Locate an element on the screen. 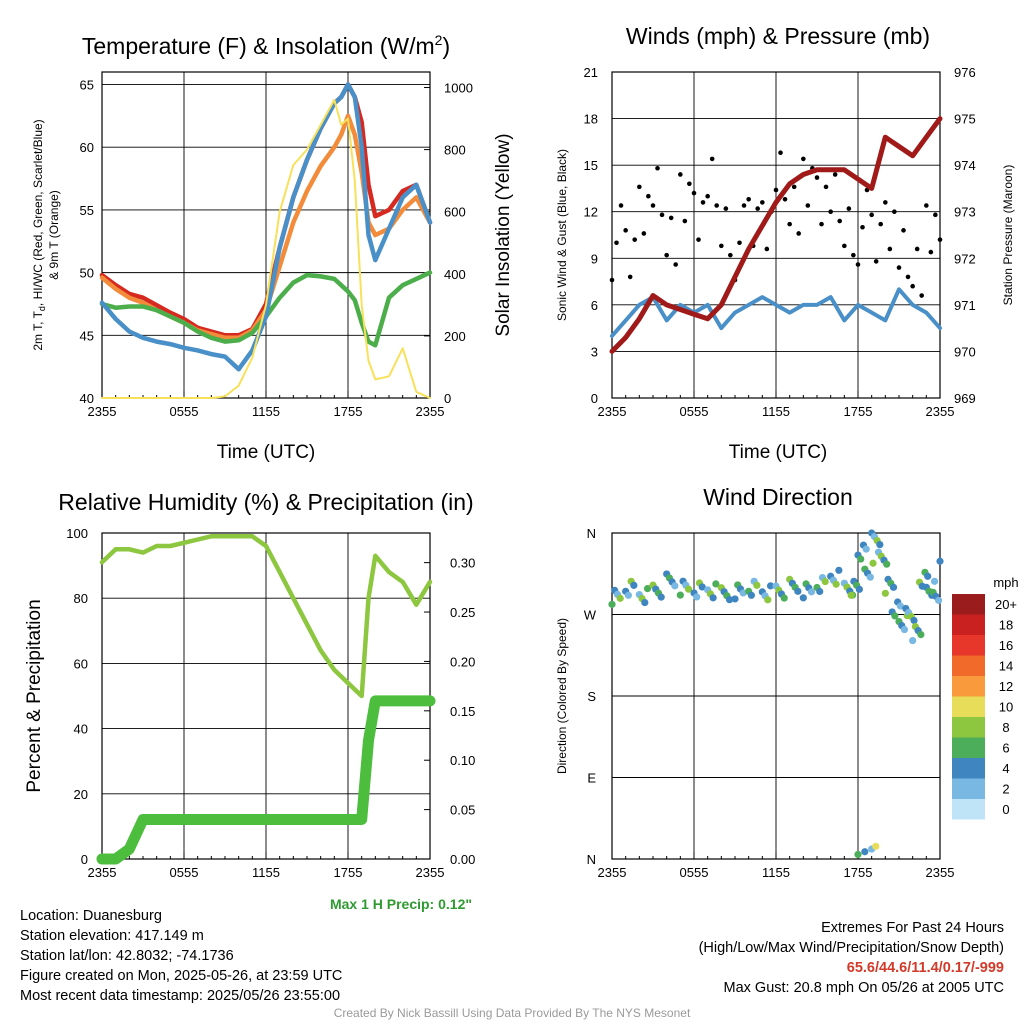 The height and width of the screenshot is (1024, 1024). y-tick-label: S is located at coordinates (591, 696).